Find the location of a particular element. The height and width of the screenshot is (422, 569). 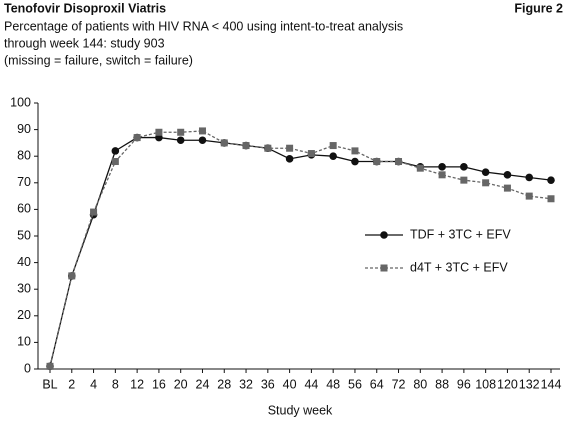

x-tick-label: 28 is located at coordinates (224, 384).